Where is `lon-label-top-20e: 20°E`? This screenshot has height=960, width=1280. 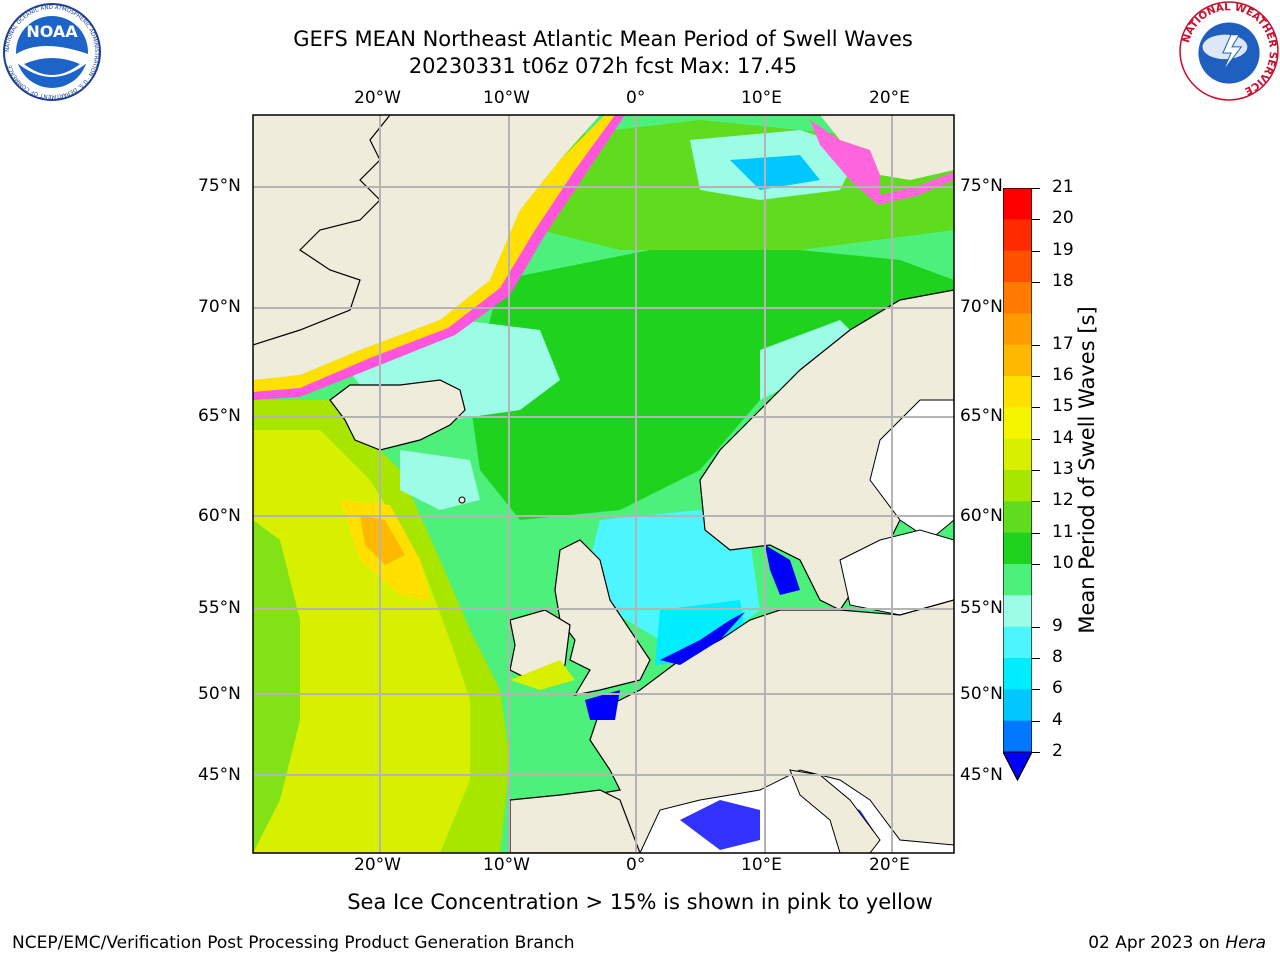 lon-label-top-20e: 20°E is located at coordinates (889, 98).